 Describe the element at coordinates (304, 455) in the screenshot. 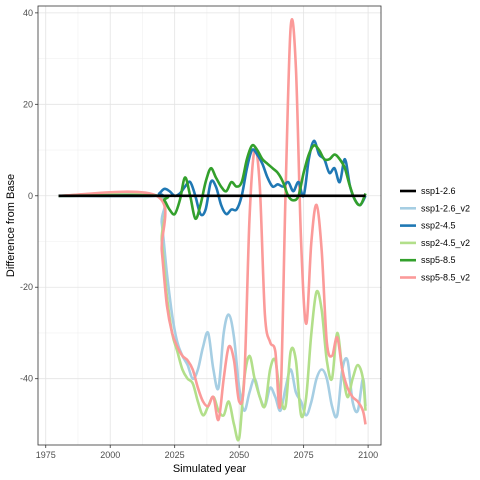

I see `x-tick-label: 2075` at that location.